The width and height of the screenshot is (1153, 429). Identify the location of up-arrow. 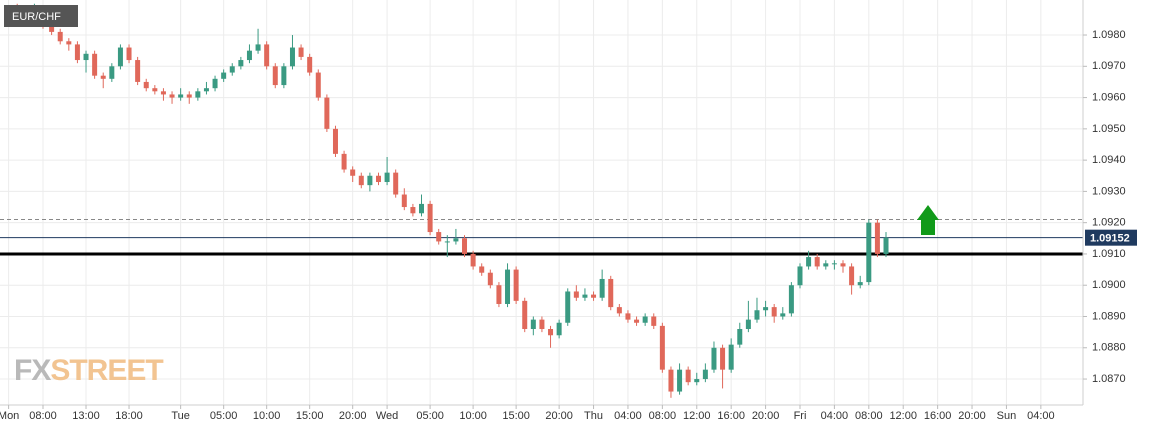
(928, 220).